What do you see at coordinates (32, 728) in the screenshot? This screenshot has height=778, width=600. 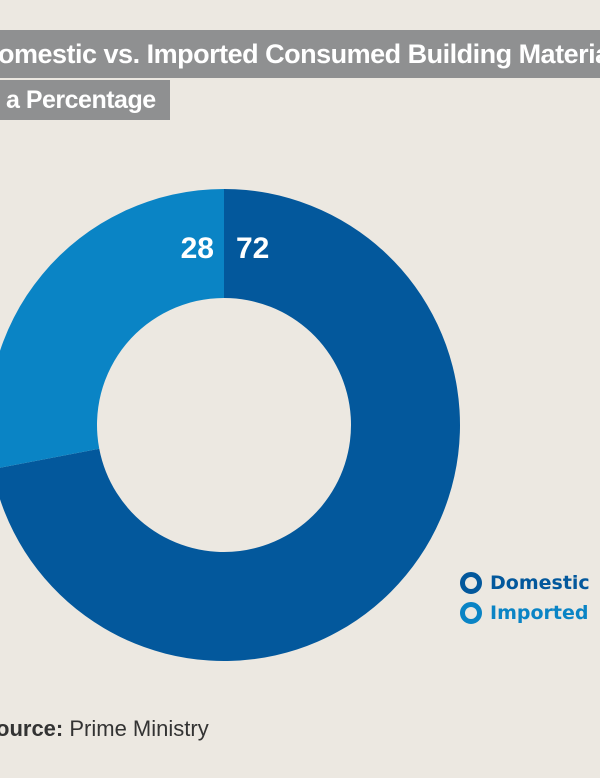 I see `source-label: ource:` at bounding box center [32, 728].